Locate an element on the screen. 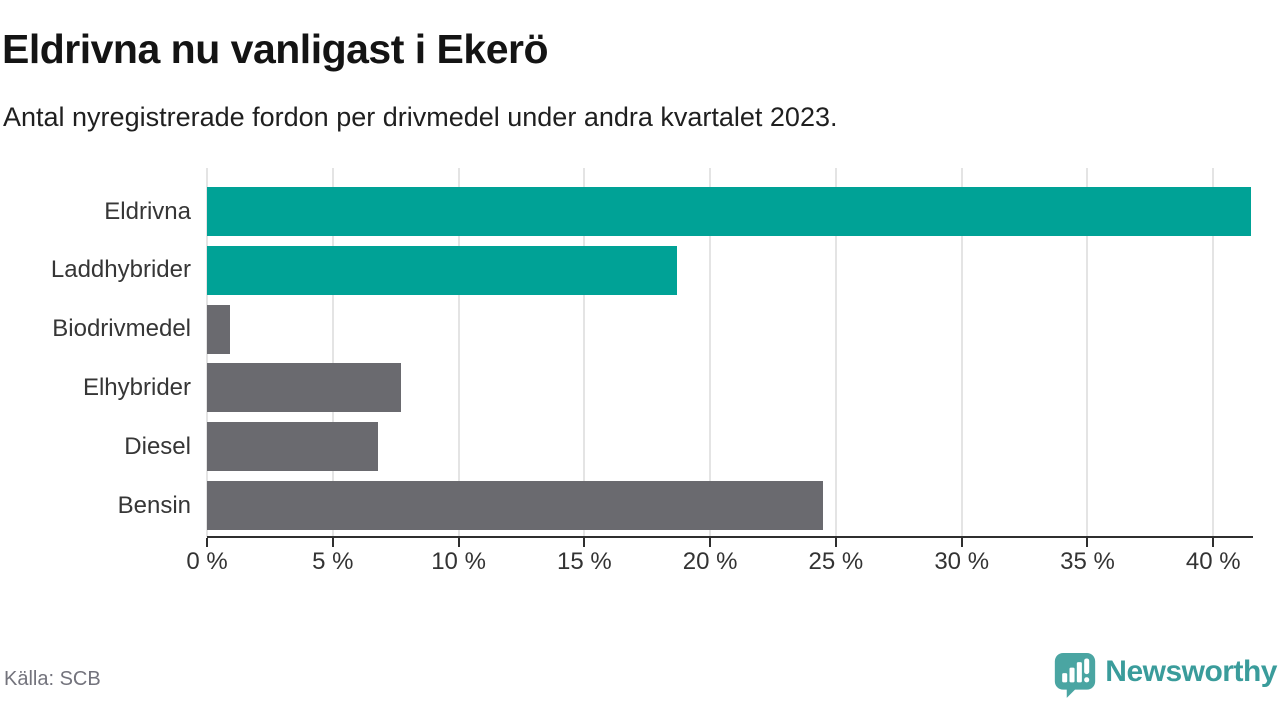 Image resolution: width=1280 pixels, height=720 pixels. x-tick-label-20: 20 % is located at coordinates (710, 561).